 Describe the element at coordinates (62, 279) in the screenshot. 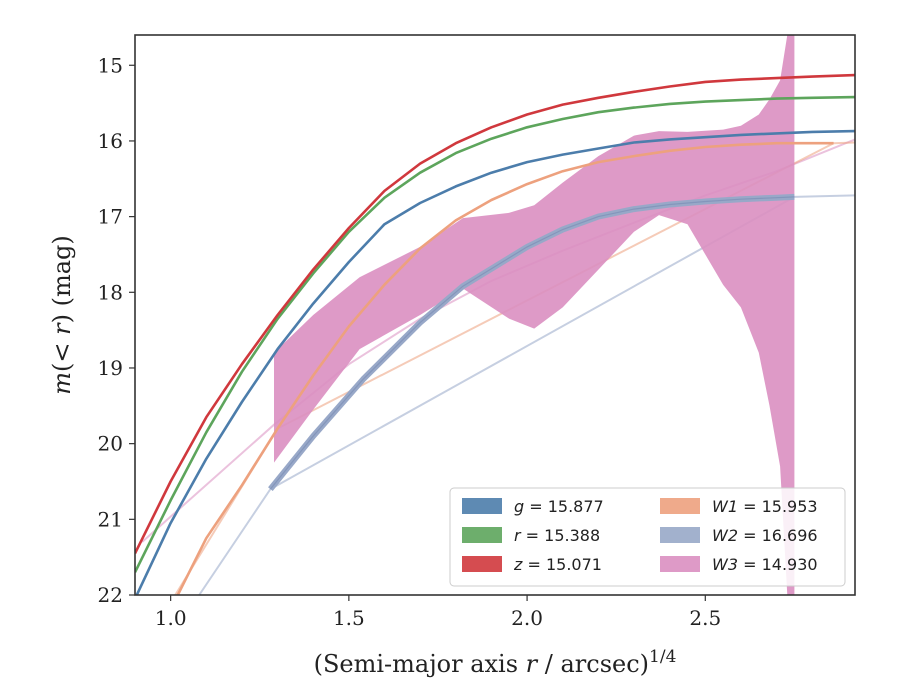

I see `y-axis-label-close: ) (mag)` at that location.